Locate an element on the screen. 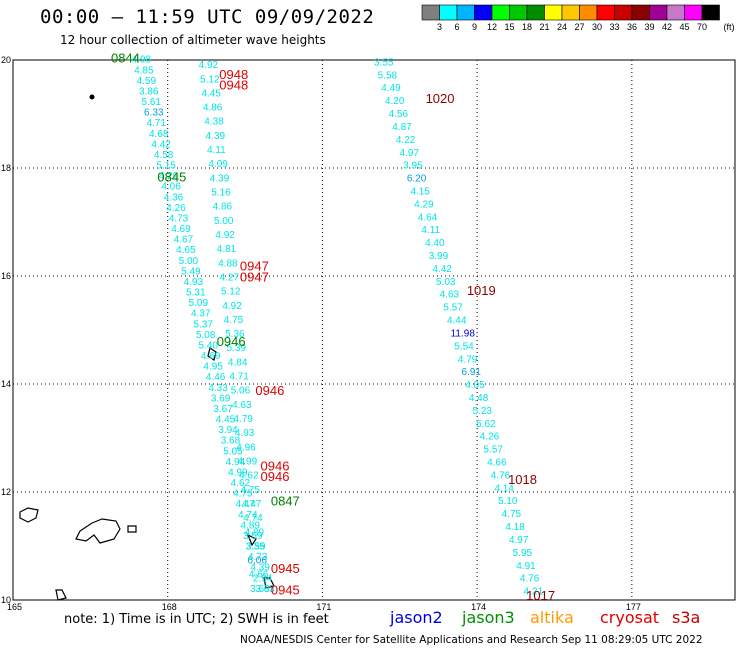 The width and height of the screenshot is (740, 650). swh-value-label: 4.38 is located at coordinates (214, 122).